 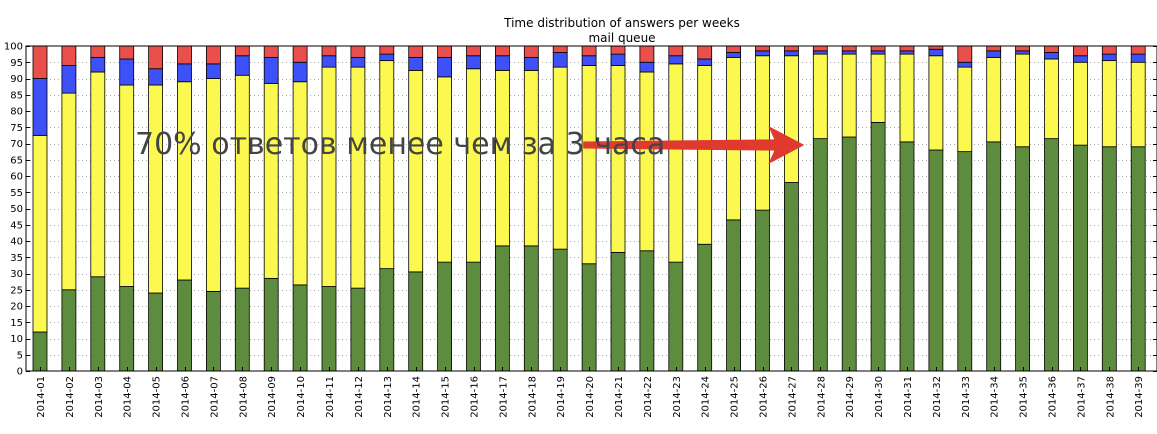 I want to click on annotation-arrow, so click(x=694, y=145).